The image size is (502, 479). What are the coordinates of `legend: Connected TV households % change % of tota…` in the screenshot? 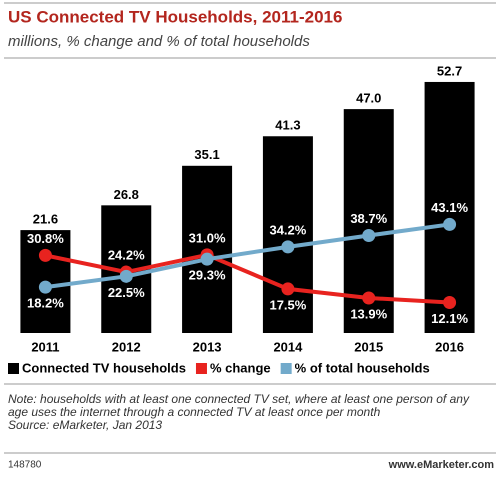 It's located at (219, 367).